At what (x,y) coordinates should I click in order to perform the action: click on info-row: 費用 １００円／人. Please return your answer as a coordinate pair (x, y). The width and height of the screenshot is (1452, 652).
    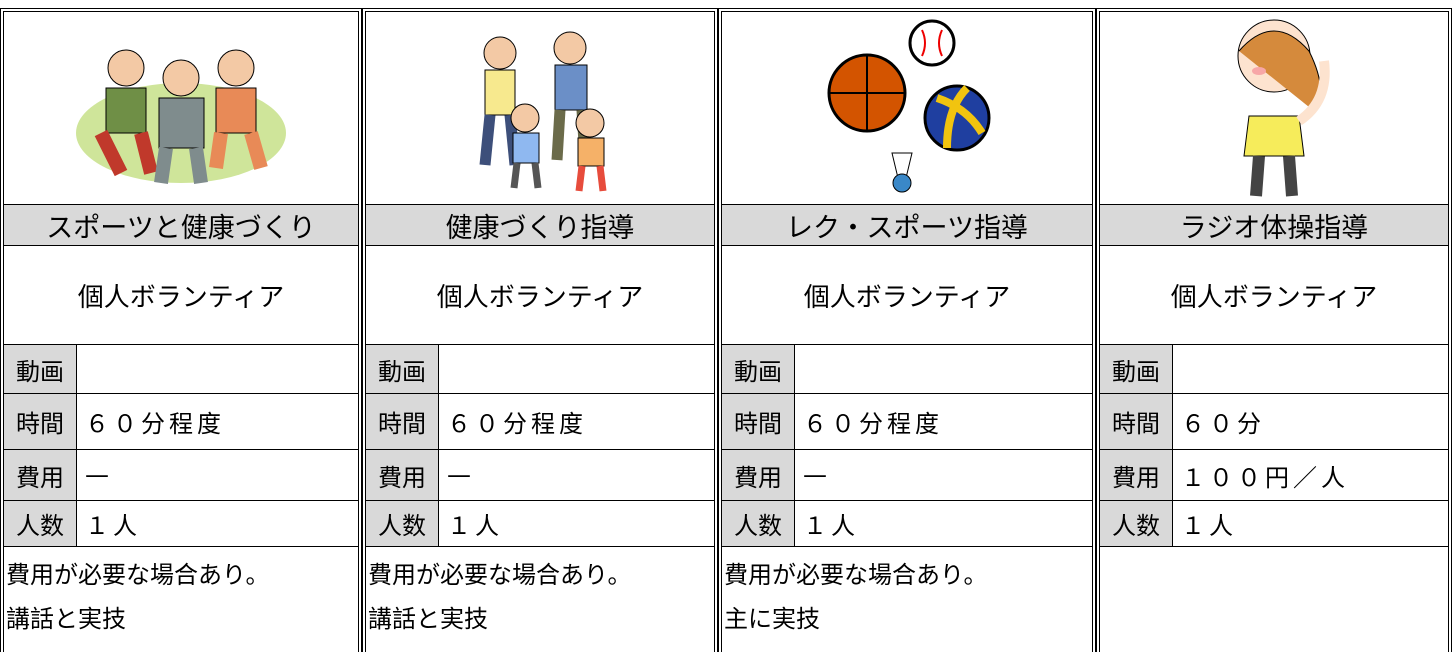
    Looking at the image, I should click on (1274, 475).